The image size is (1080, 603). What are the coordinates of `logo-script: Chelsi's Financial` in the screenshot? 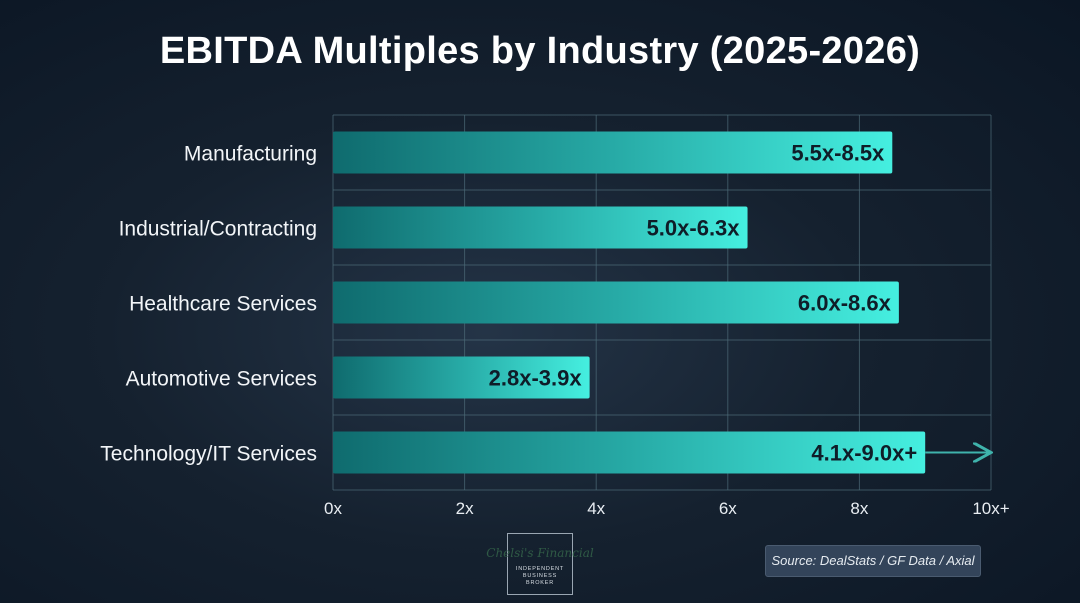 It's located at (540, 553).